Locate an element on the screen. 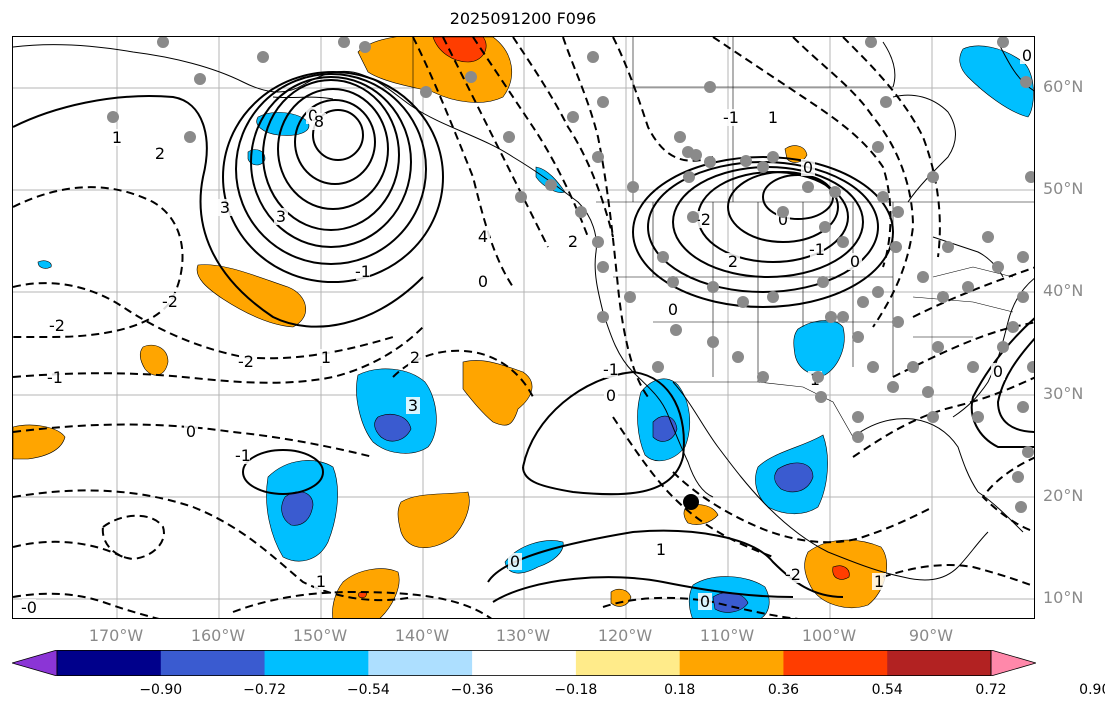  lon-label-130w: 130°W is located at coordinates (523, 635).